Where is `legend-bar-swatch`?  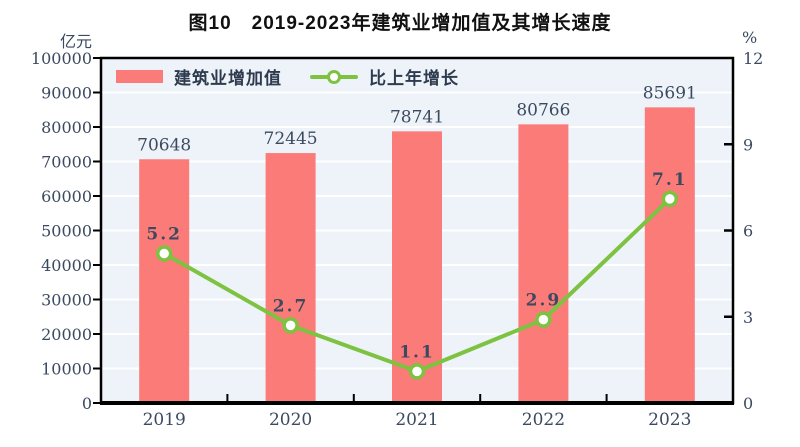 legend-bar-swatch is located at coordinates (139, 76).